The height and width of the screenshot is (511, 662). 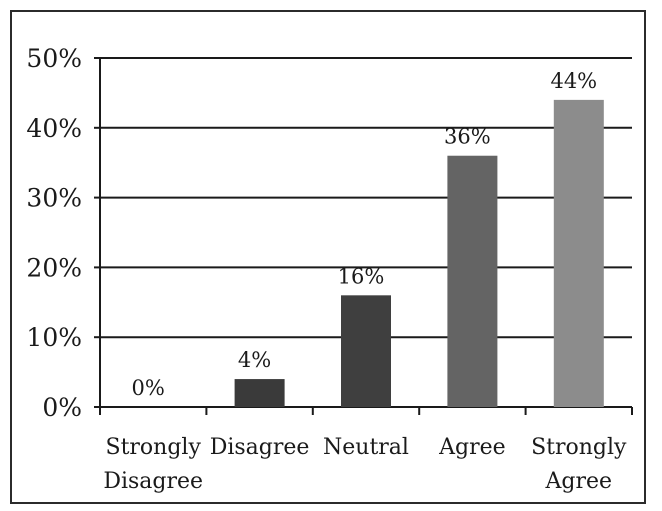 I want to click on data-label: 36%, so click(x=467, y=137).